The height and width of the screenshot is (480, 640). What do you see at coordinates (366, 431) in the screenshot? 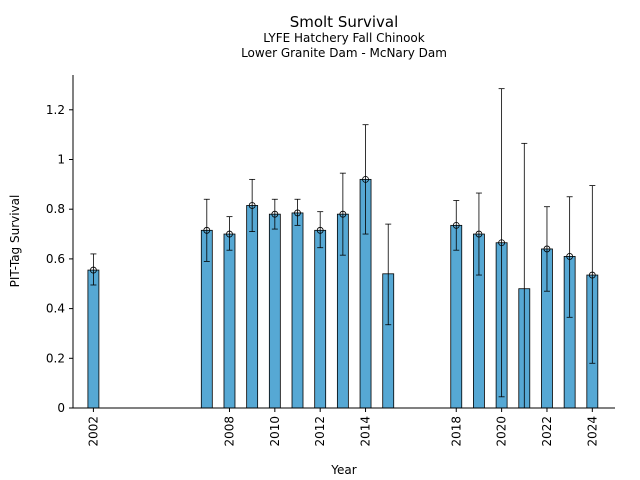
I see `x-tick-label: 2014` at bounding box center [366, 431].